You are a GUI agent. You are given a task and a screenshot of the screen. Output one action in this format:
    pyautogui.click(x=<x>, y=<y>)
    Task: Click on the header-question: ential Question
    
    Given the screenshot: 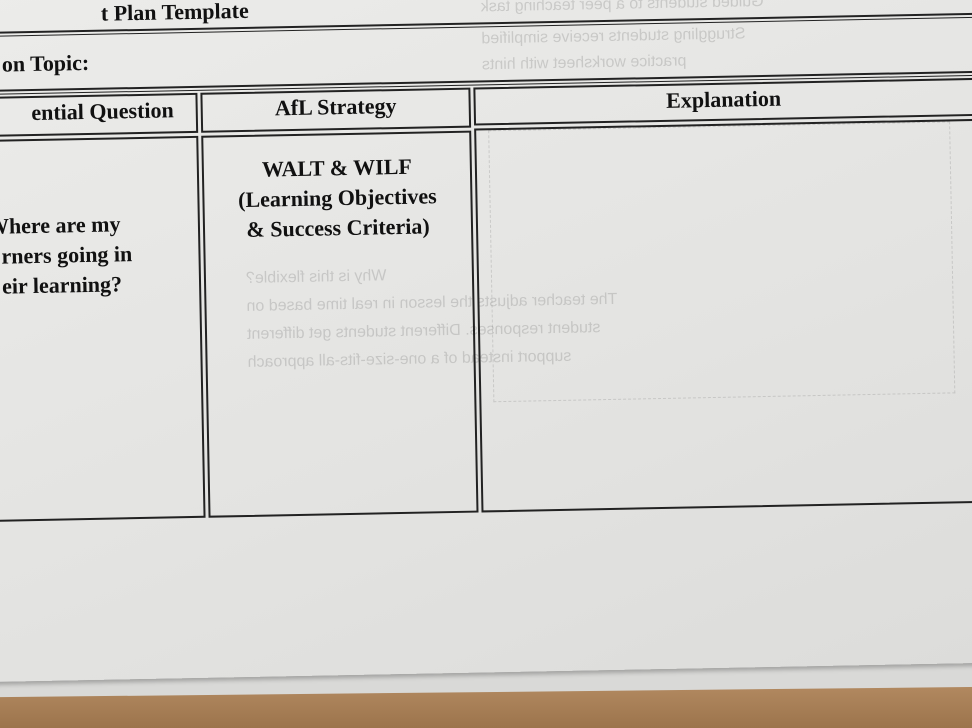 What is the action you would take?
    pyautogui.click(x=102, y=111)
    